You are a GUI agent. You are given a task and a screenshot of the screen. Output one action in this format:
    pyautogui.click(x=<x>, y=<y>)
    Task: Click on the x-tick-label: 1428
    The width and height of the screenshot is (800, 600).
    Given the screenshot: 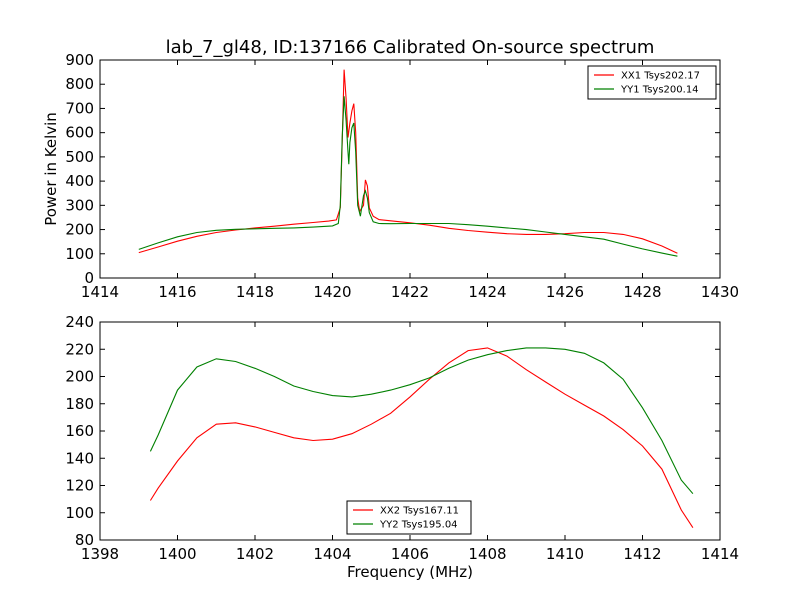 What is the action you would take?
    pyautogui.click(x=642, y=292)
    